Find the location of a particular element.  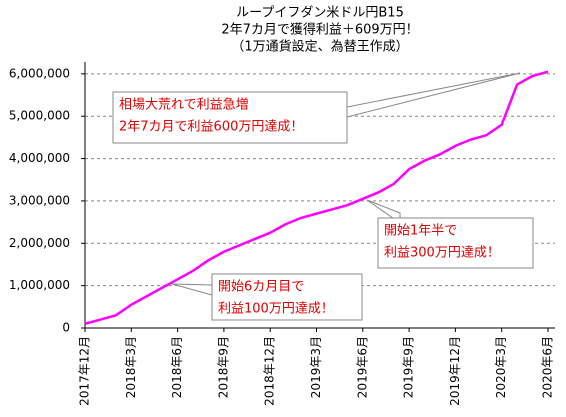

x-tick-label: 2019年12月 is located at coordinates (455, 371).